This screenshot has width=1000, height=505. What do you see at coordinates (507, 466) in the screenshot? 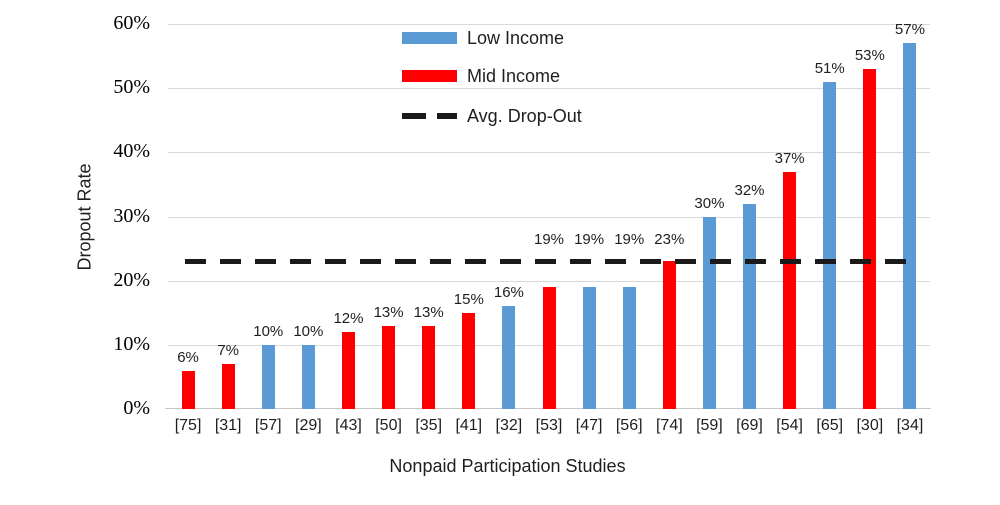
I see `x-axis-title: Nonpaid Participation Studies` at bounding box center [507, 466].